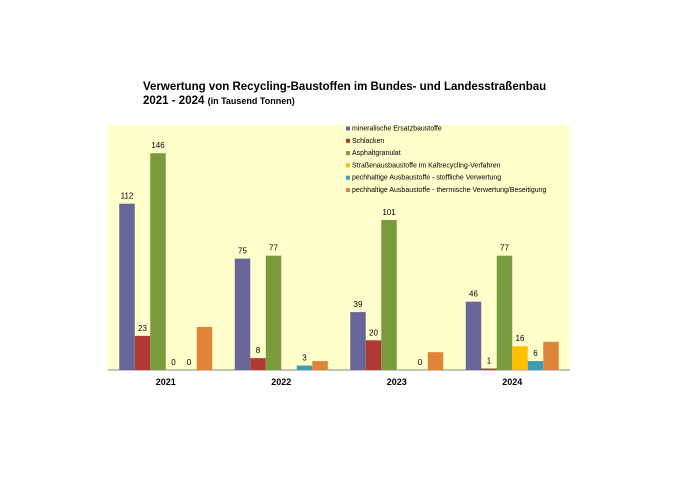  What do you see at coordinates (304, 358) in the screenshot?
I see `data-label: 3` at bounding box center [304, 358].